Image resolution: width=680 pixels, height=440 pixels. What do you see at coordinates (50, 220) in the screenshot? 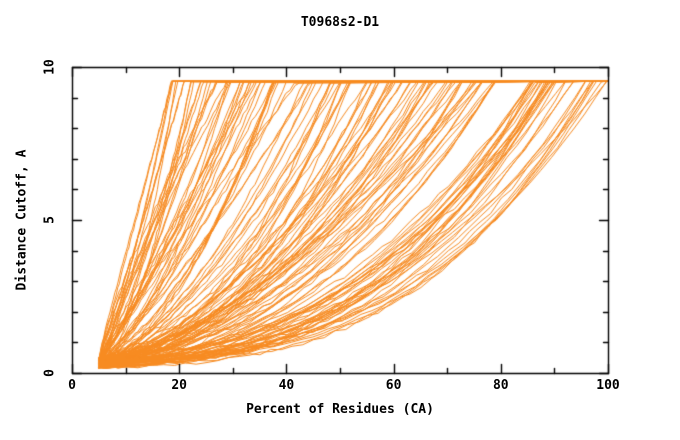
I see `y-tick-label-text: 5` at bounding box center [50, 220].